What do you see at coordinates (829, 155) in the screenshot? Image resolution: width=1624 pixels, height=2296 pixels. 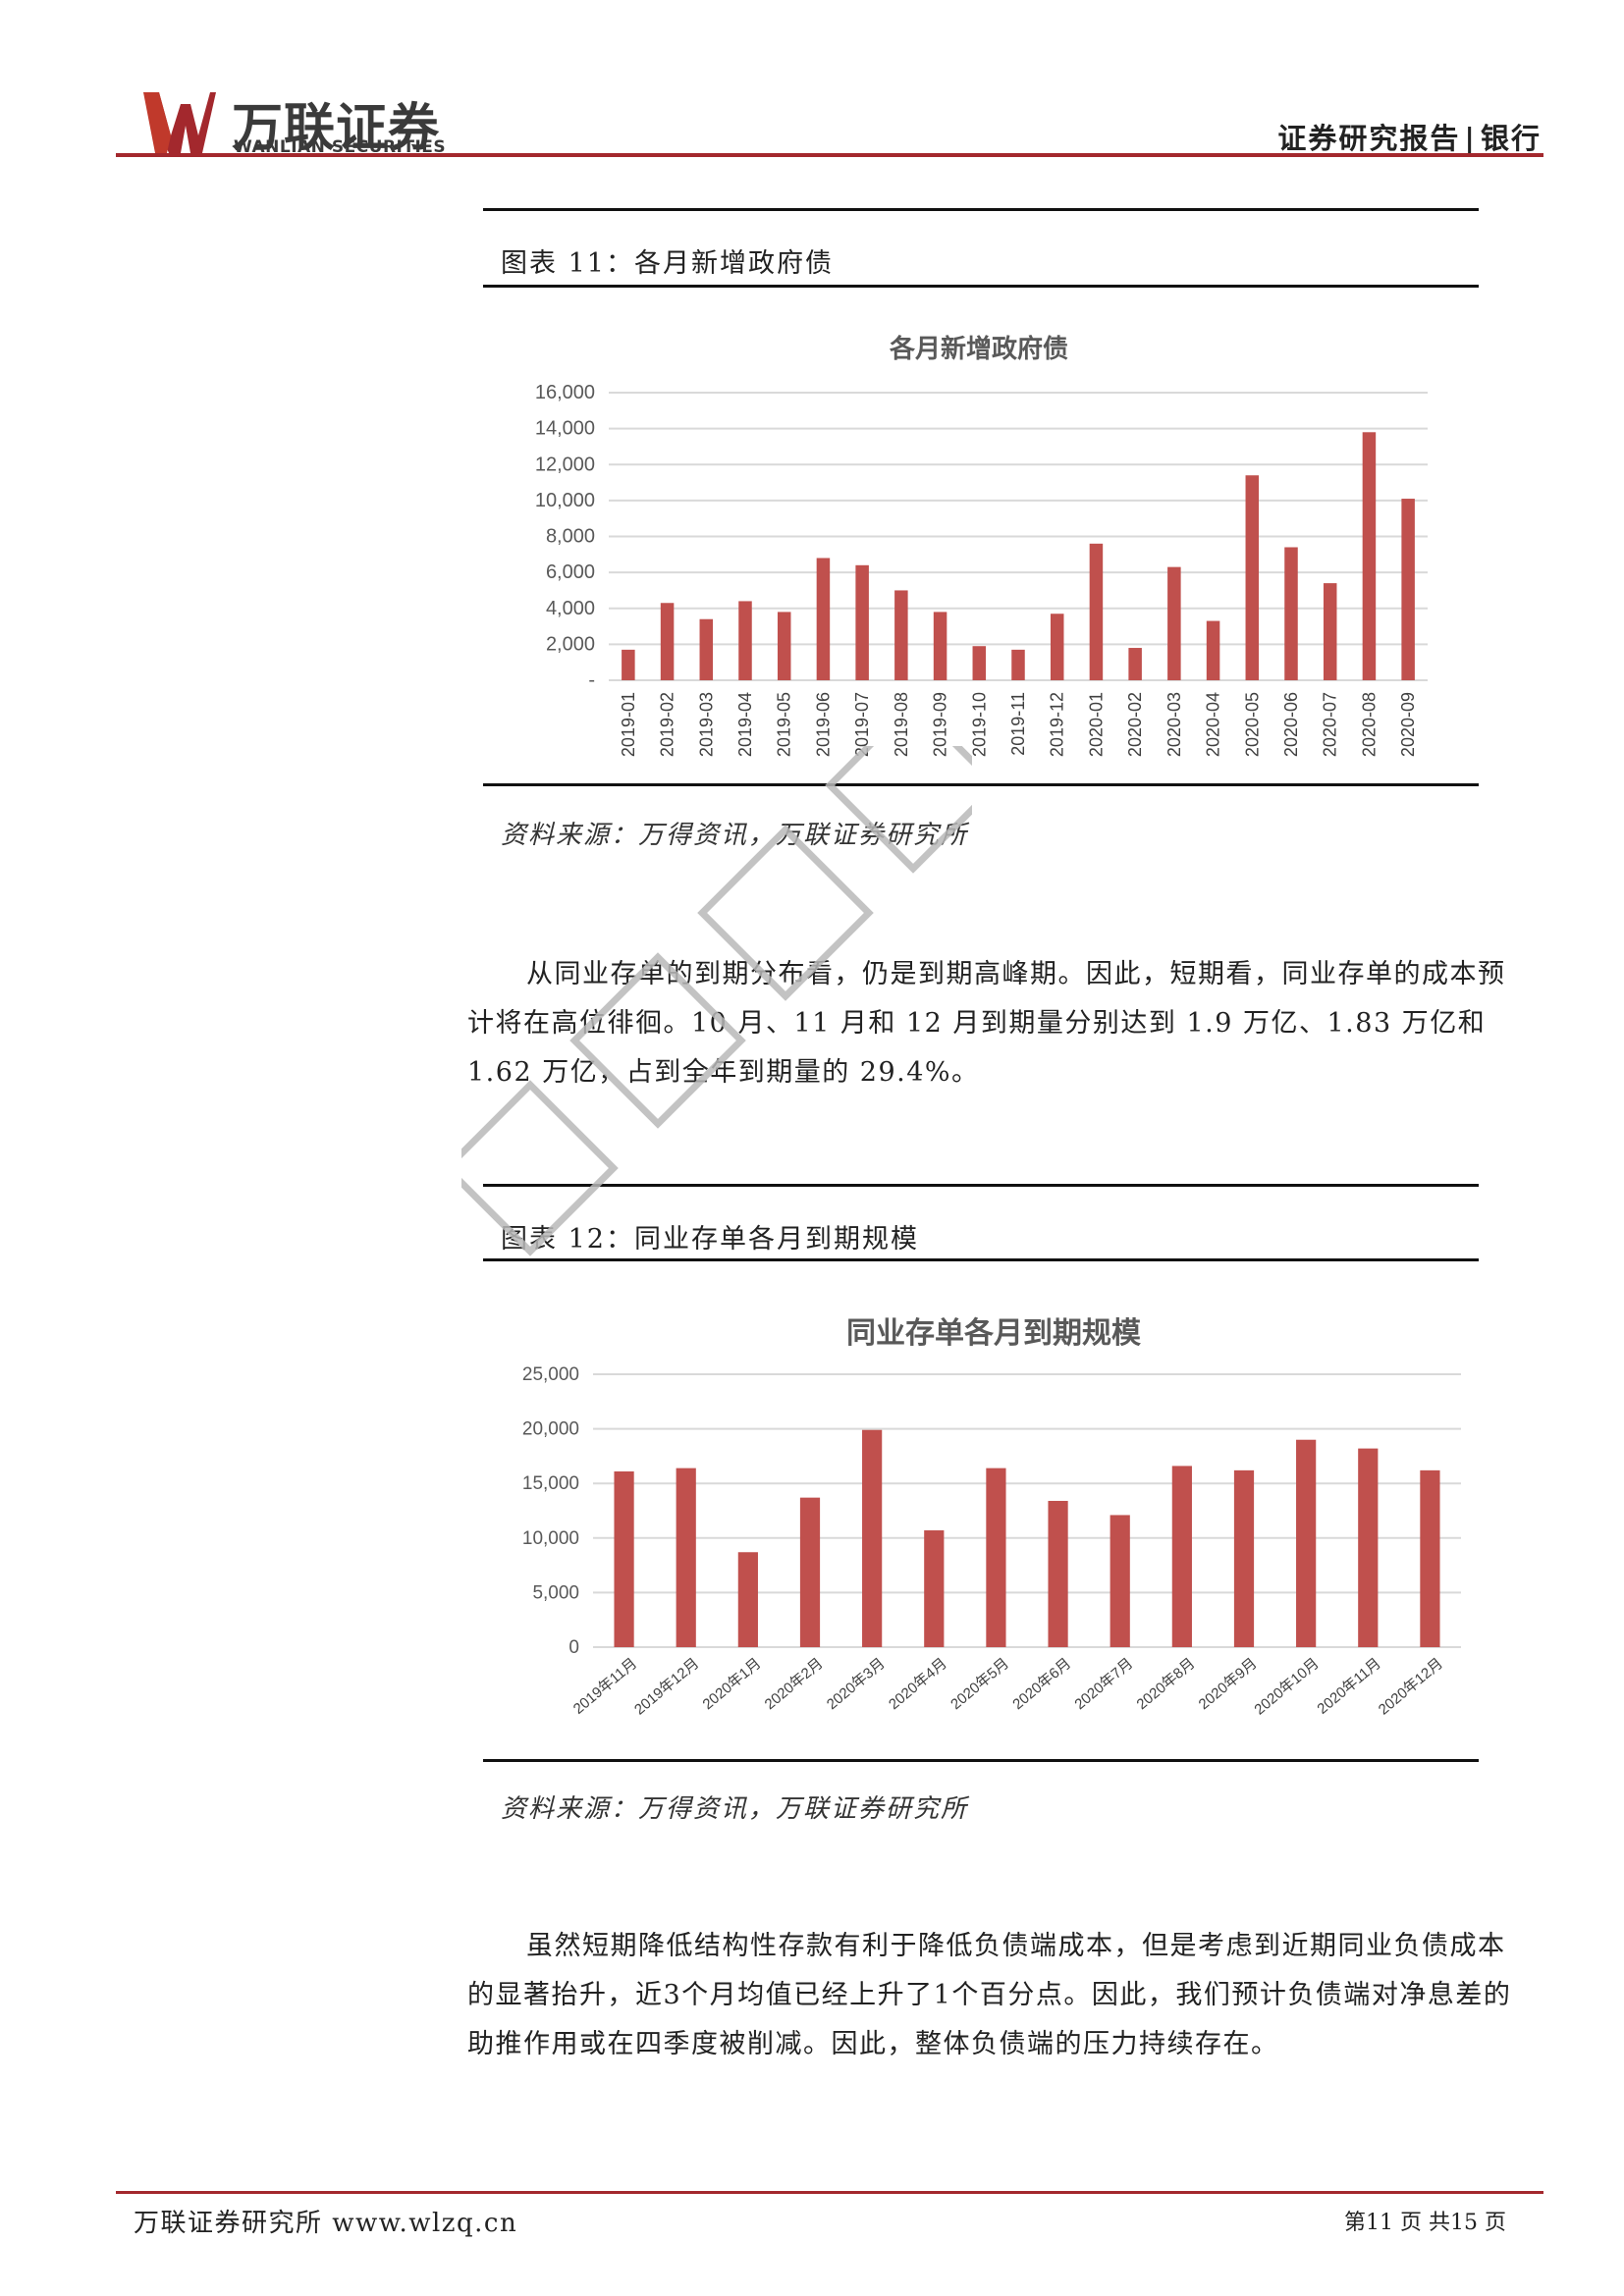 I see `header-divider` at bounding box center [829, 155].